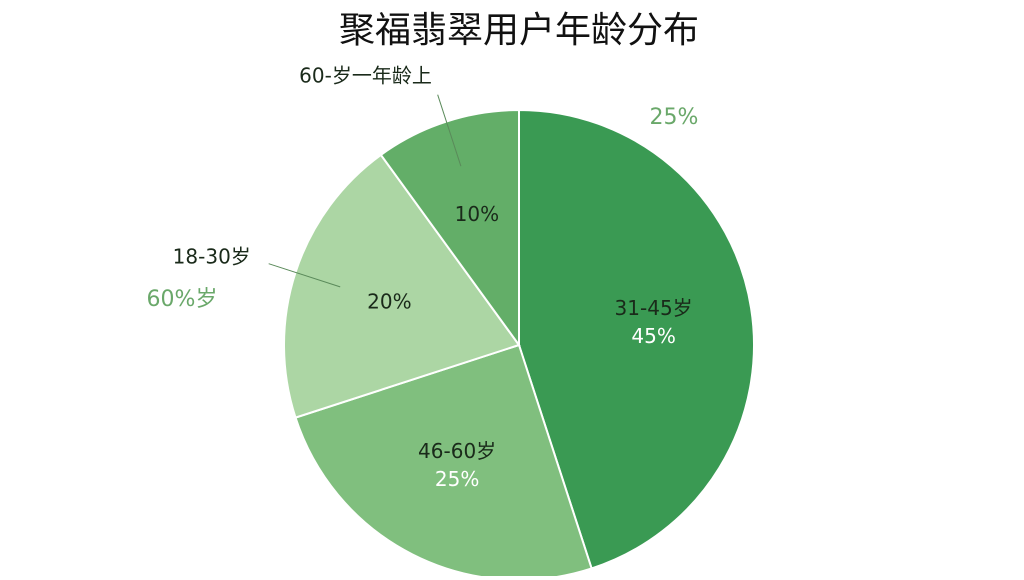  What do you see at coordinates (653, 336) in the screenshot?
I see `value-label: 45%` at bounding box center [653, 336].